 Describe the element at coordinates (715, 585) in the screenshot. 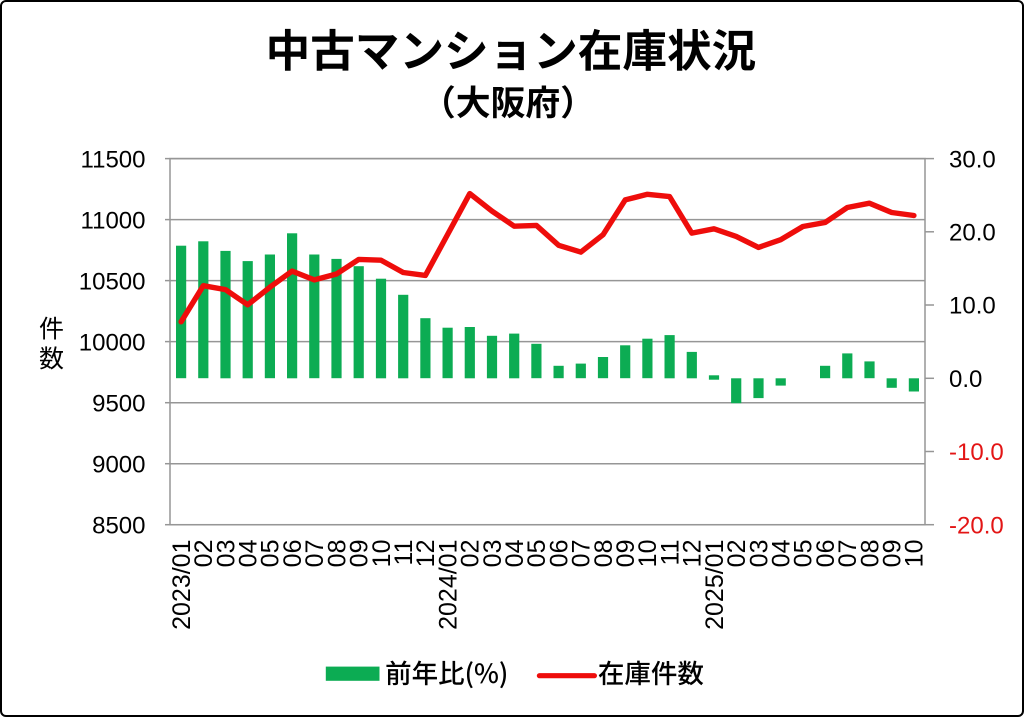

I see `svg-text: 2025/01` at that location.